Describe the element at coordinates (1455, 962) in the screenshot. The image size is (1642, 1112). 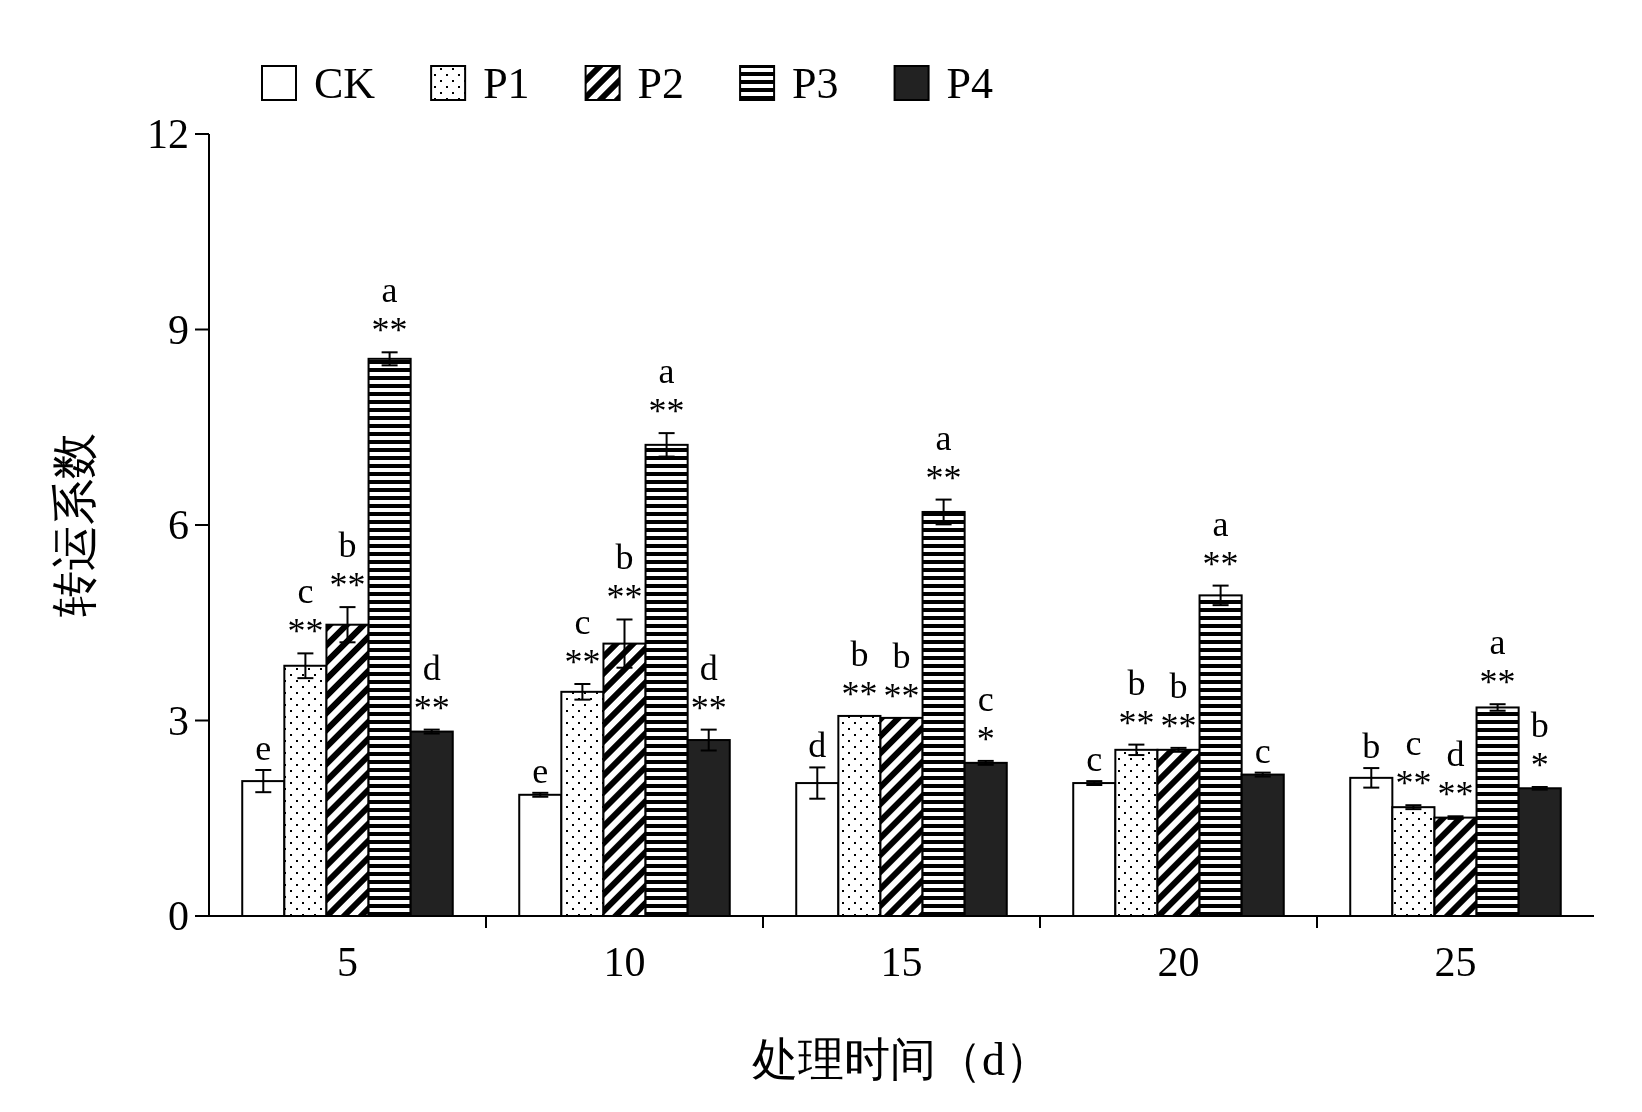
I see `x-tick-label: 25` at that location.